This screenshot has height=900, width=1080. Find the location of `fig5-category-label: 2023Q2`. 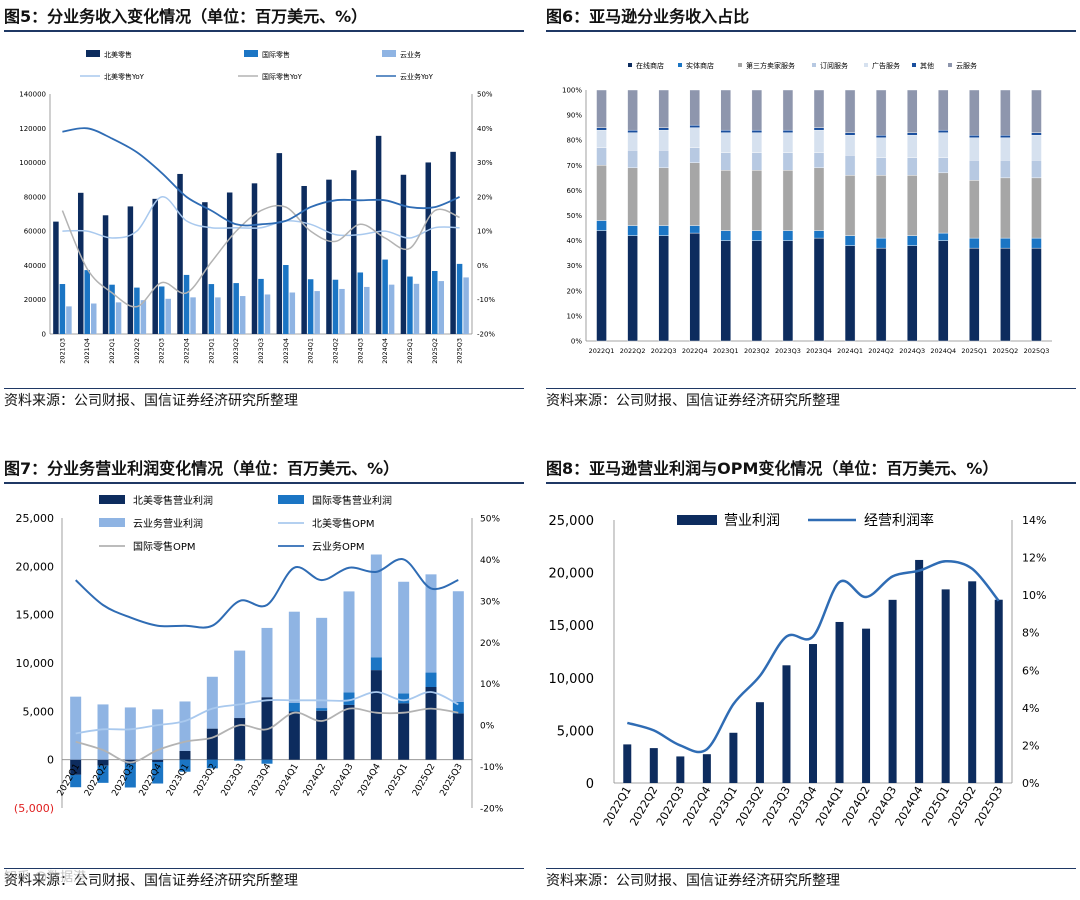

fig5-category-label: 2023Q2 is located at coordinates (236, 351).